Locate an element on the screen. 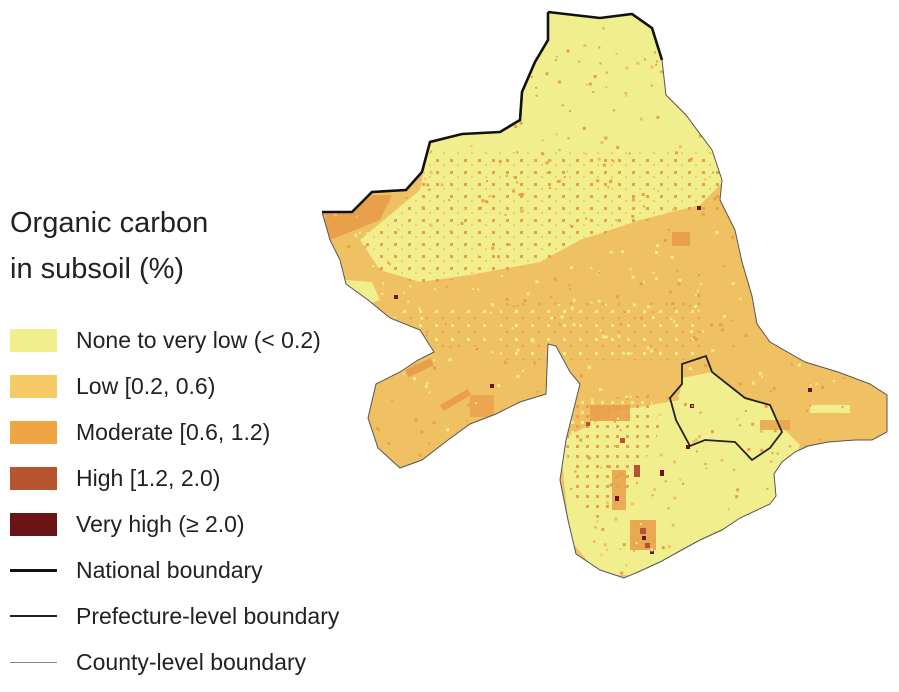 This screenshot has width=899, height=692. legend-label: Low [0.2, 0.6) is located at coordinates (146, 385).